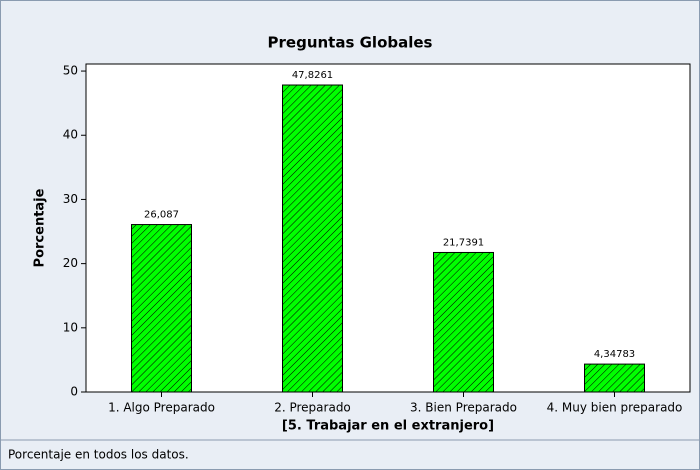 Image resolution: width=700 pixels, height=470 pixels. What do you see at coordinates (312, 408) in the screenshot?
I see `x-tick-label: 2. Preparado` at bounding box center [312, 408].